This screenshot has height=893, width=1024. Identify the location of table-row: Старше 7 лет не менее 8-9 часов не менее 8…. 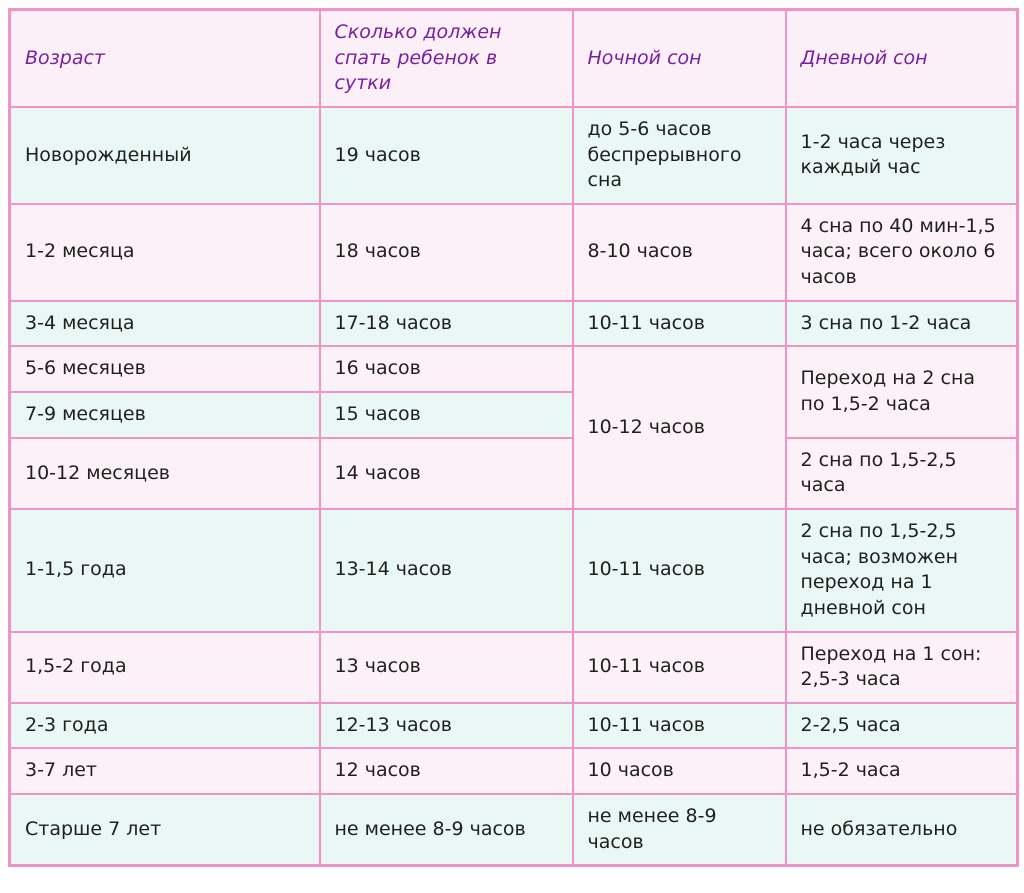
(513, 830).